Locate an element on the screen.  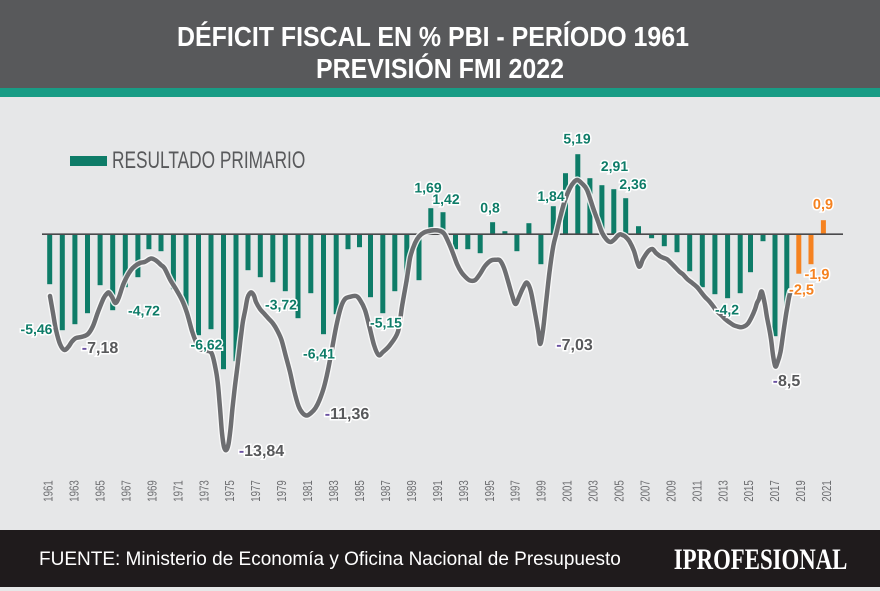
svg-text: -4,2 is located at coordinates (727, 310).